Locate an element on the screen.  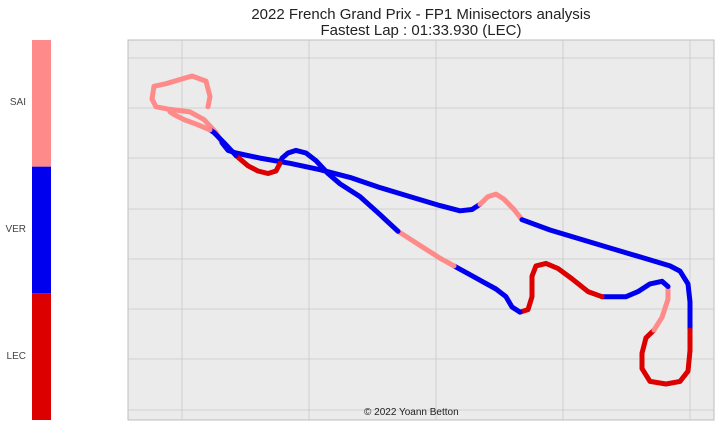
colorbar-label-sai: SAI is located at coordinates (13, 102).